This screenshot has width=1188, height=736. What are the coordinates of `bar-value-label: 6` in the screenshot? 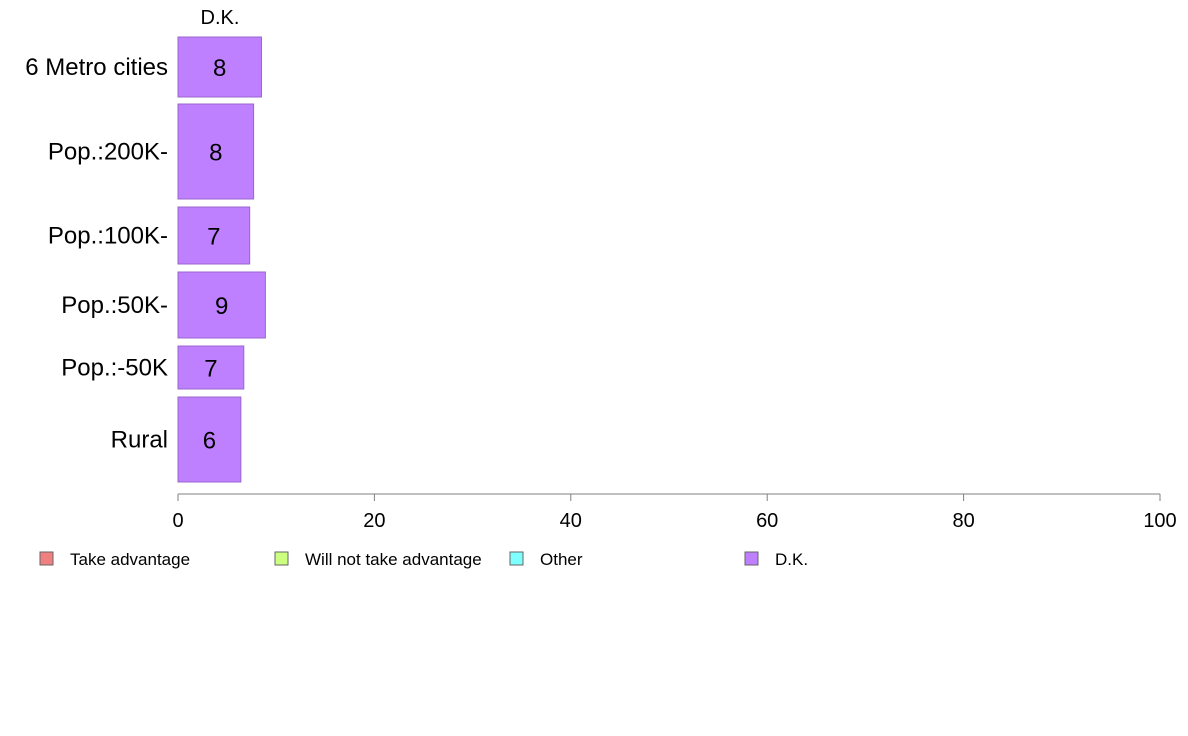 It's located at (209, 441).